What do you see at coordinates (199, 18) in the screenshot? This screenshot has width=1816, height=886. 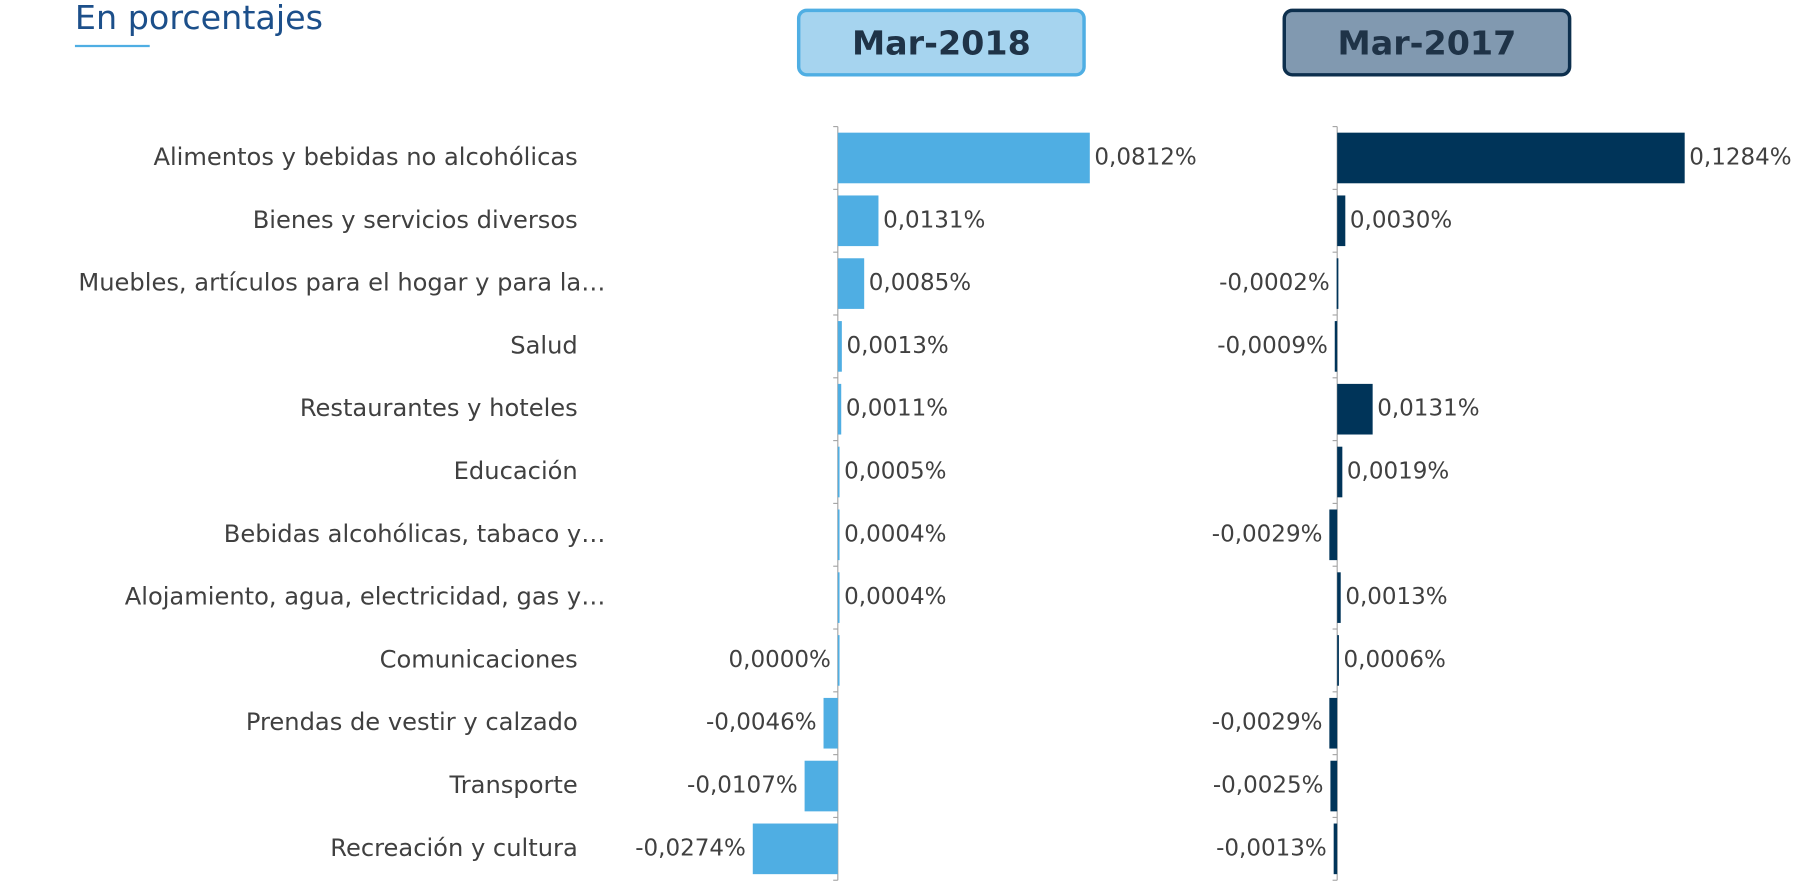 I see `chart-title: En porcentajes` at bounding box center [199, 18].